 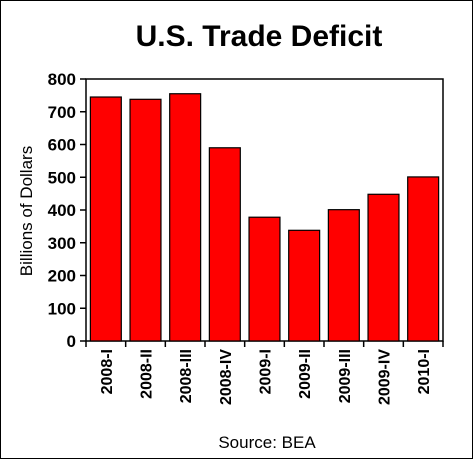 What do you see at coordinates (385, 377) in the screenshot?
I see `category-label: 2009-IV` at bounding box center [385, 377].